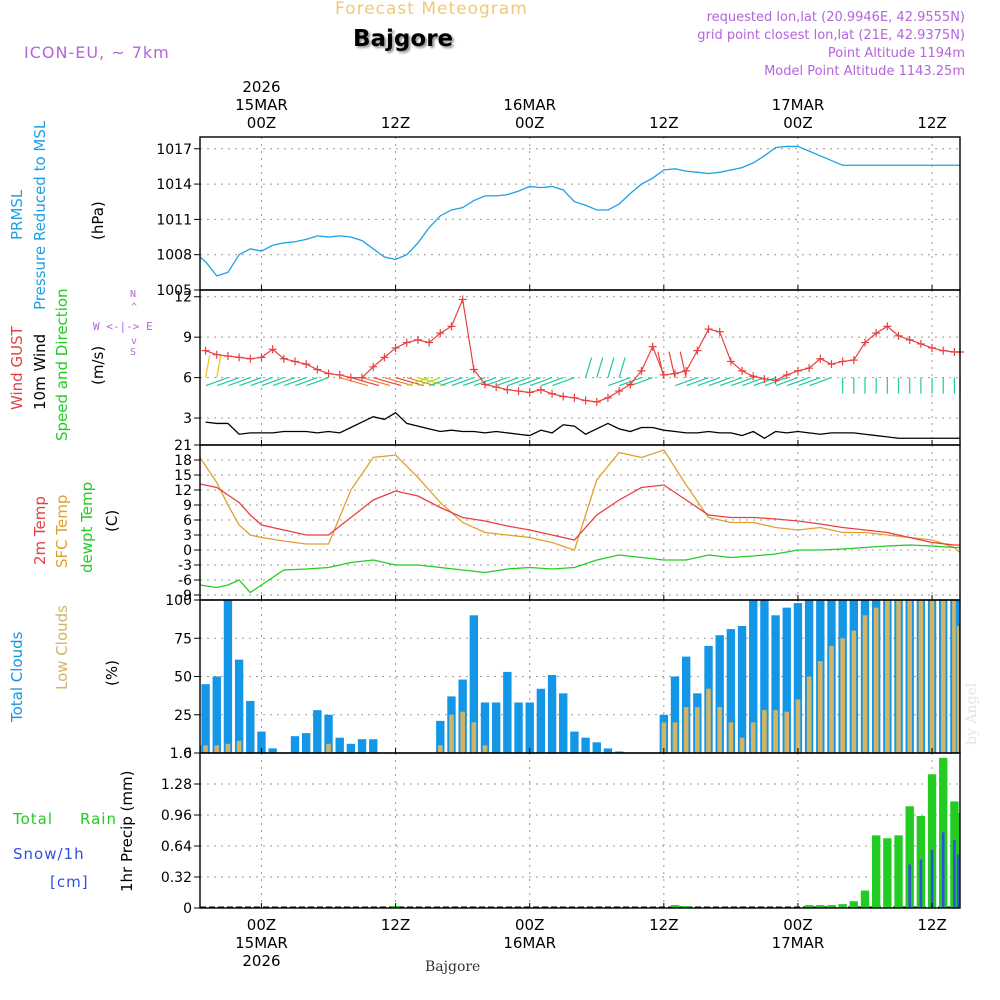 Image resolution: width=1000 pixels, height=1000 pixels. Describe the element at coordinates (98, 819) in the screenshot. I see `precip-label-rain: Rain` at that location.